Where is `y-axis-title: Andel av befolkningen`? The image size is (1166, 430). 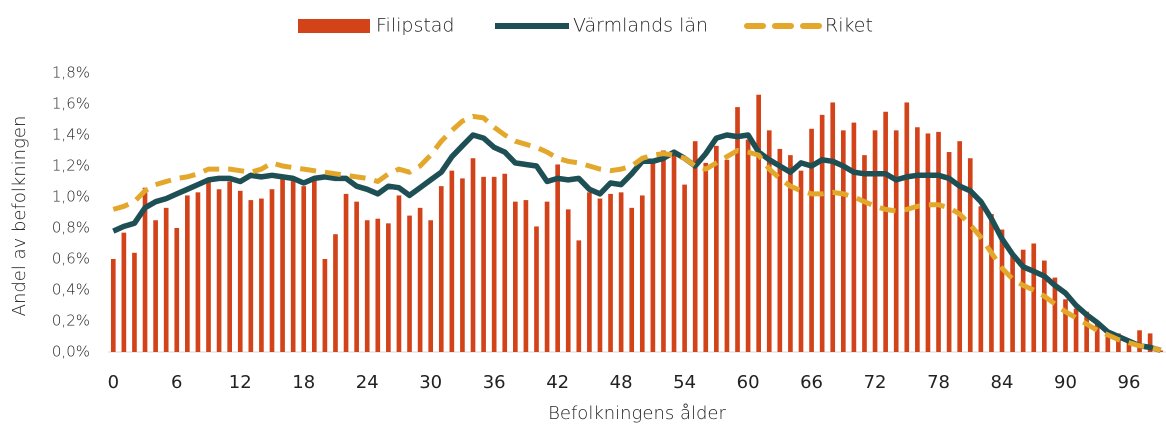 y-axis-title: Andel av befolkningen is located at coordinates (19, 216).